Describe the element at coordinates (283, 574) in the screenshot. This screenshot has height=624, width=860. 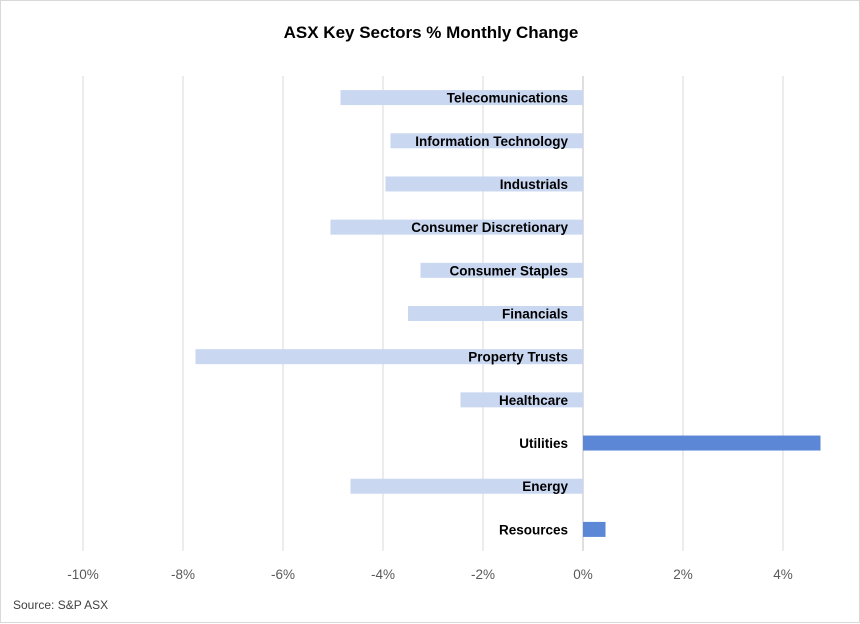
I see `x-tick-label: -6%` at that location.